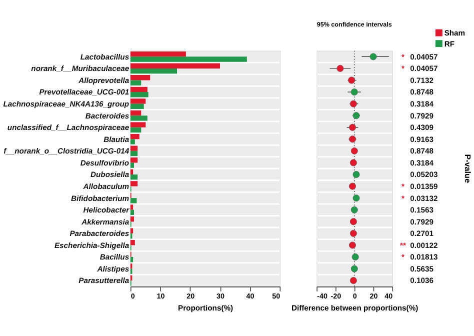  What do you see at coordinates (467, 169) in the screenshot?
I see `y2-axis-title: P-value` at bounding box center [467, 169].